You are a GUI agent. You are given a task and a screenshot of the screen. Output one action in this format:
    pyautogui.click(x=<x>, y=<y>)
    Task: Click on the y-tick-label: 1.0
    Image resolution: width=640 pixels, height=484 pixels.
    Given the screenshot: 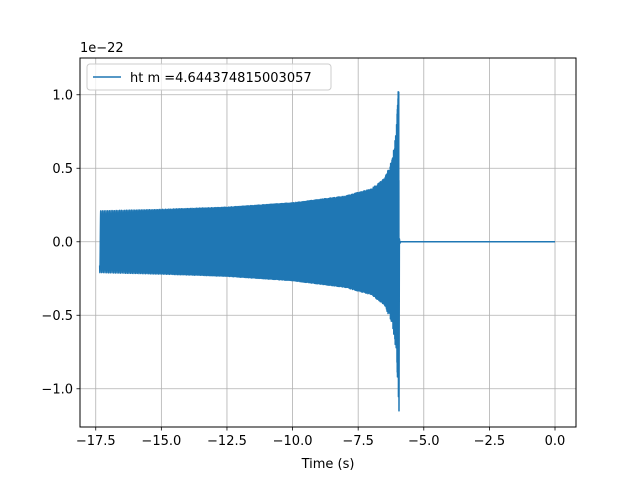 What is the action you would take?
    pyautogui.click(x=62, y=95)
    